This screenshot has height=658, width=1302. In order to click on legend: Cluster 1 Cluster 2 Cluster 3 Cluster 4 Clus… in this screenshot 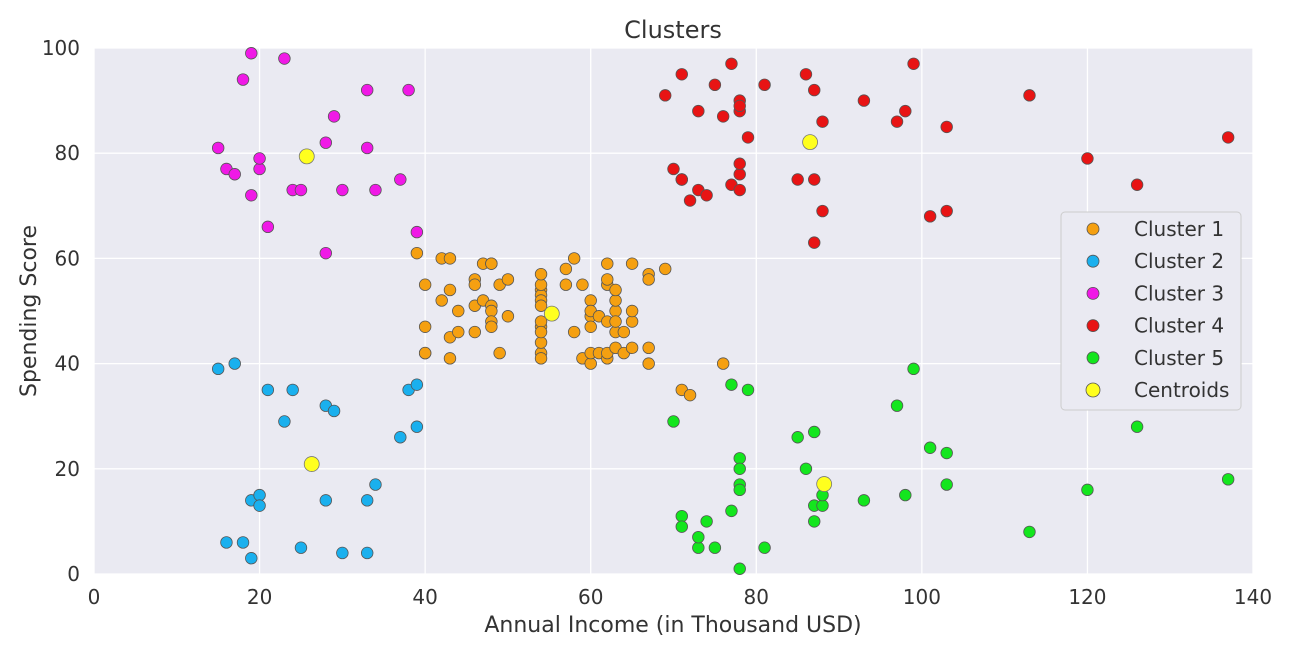, I will do `click(1151, 311)`.